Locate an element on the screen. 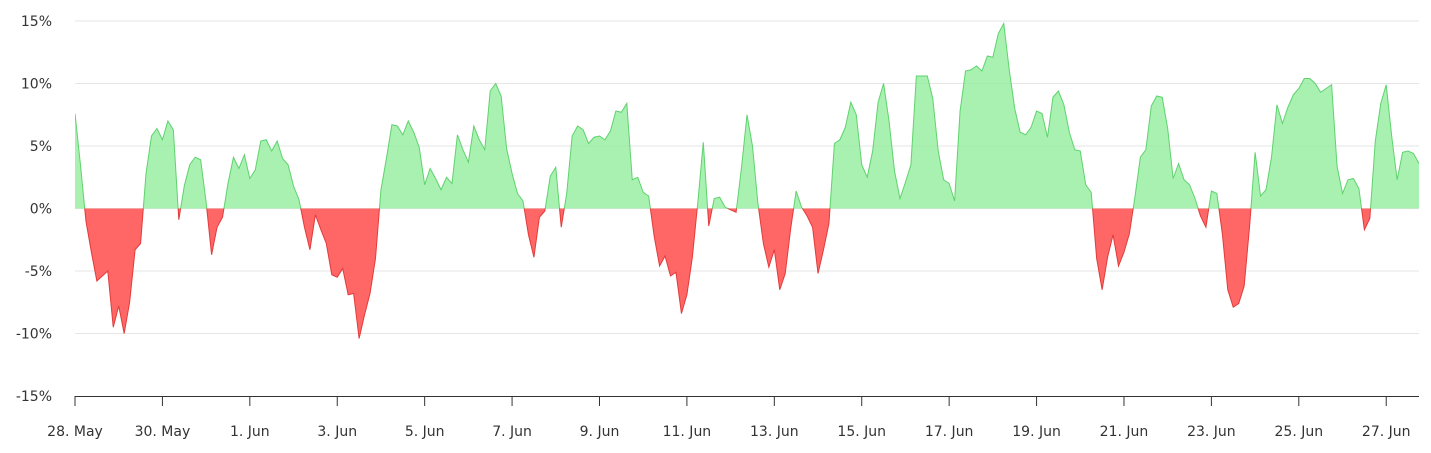  x-tick-label: 19. Jun is located at coordinates (1036, 432).